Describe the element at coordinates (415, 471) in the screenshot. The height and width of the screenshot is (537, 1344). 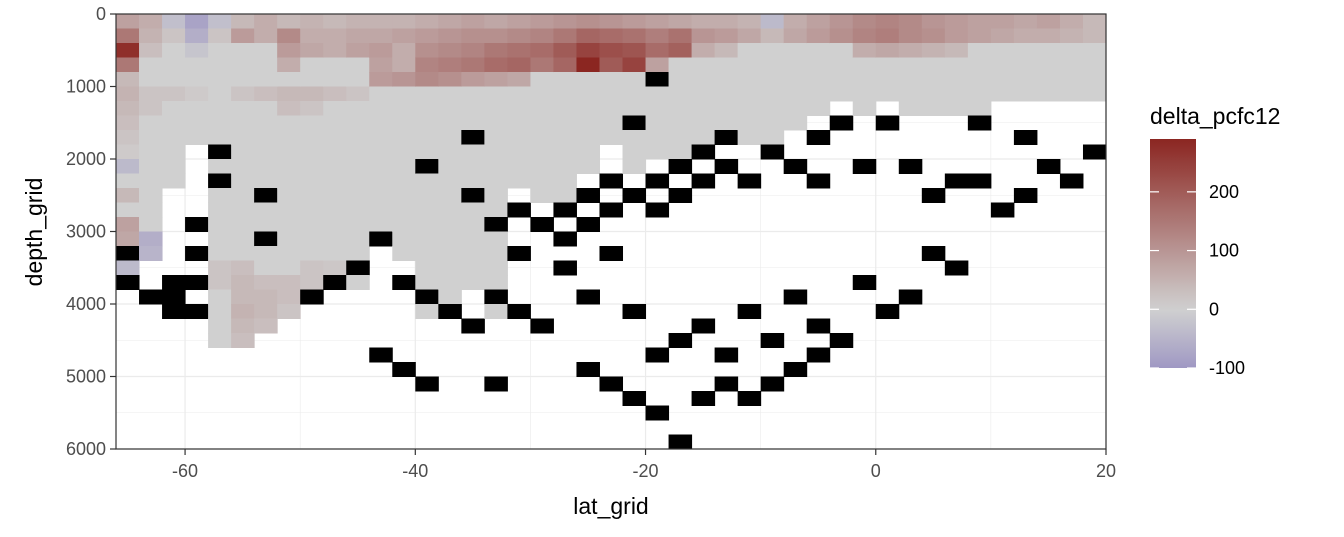
I see `x-tick-label: -40` at that location.